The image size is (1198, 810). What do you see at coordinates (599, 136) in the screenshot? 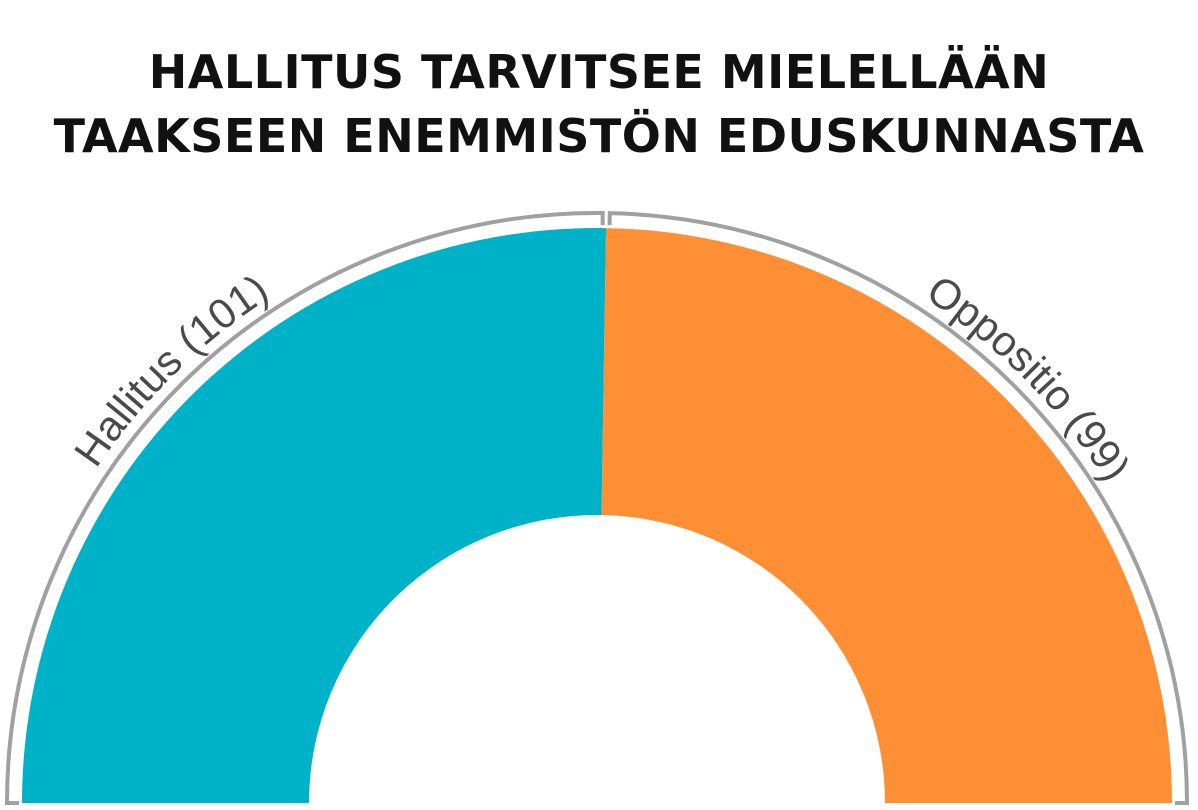
I see `chart-title-line-2: TAAKSEEN ENEMMISTÖN EDUSKUNNASTA` at bounding box center [599, 136].